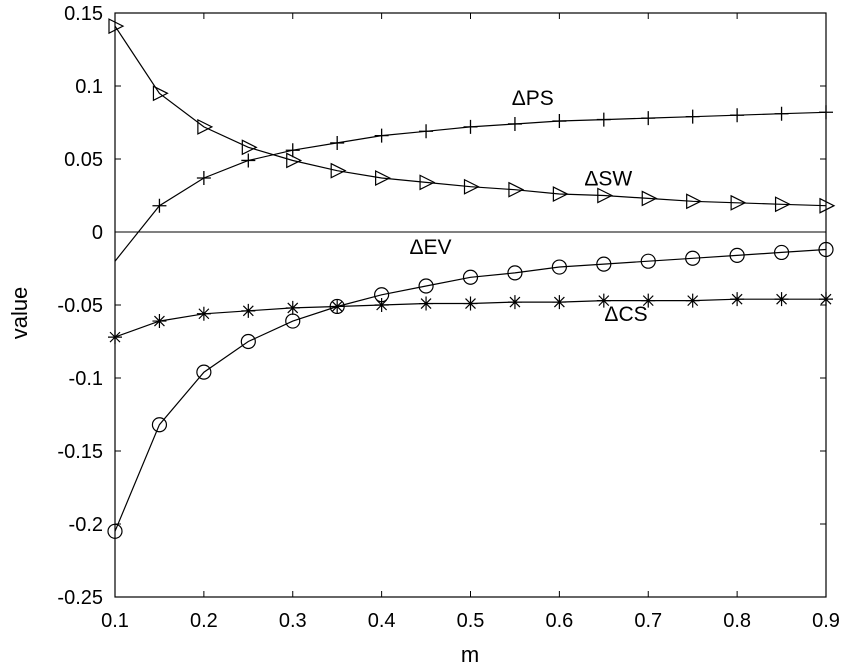 The image size is (851, 670). What do you see at coordinates (382, 621) in the screenshot?
I see `x-tick-label: 0.4` at bounding box center [382, 621].